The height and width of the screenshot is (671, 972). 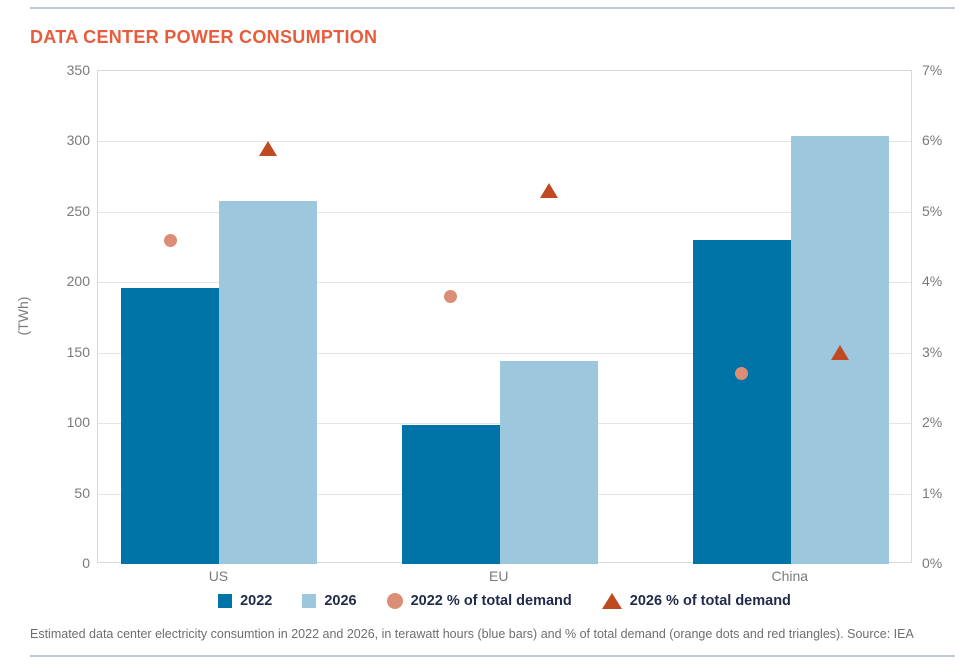 What do you see at coordinates (86, 563) in the screenshot?
I see `left-axis-tick: 0` at bounding box center [86, 563].